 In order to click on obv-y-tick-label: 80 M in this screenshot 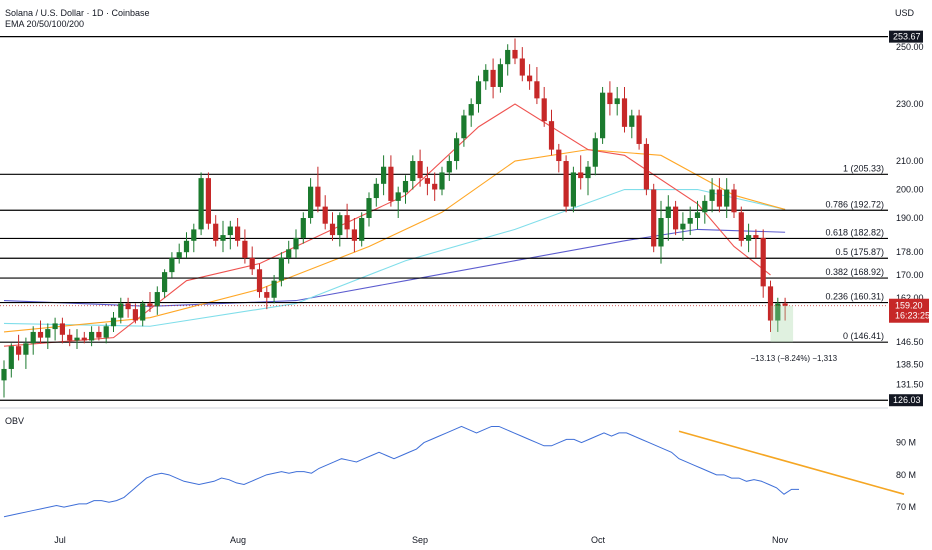, I will do `click(906, 475)`.